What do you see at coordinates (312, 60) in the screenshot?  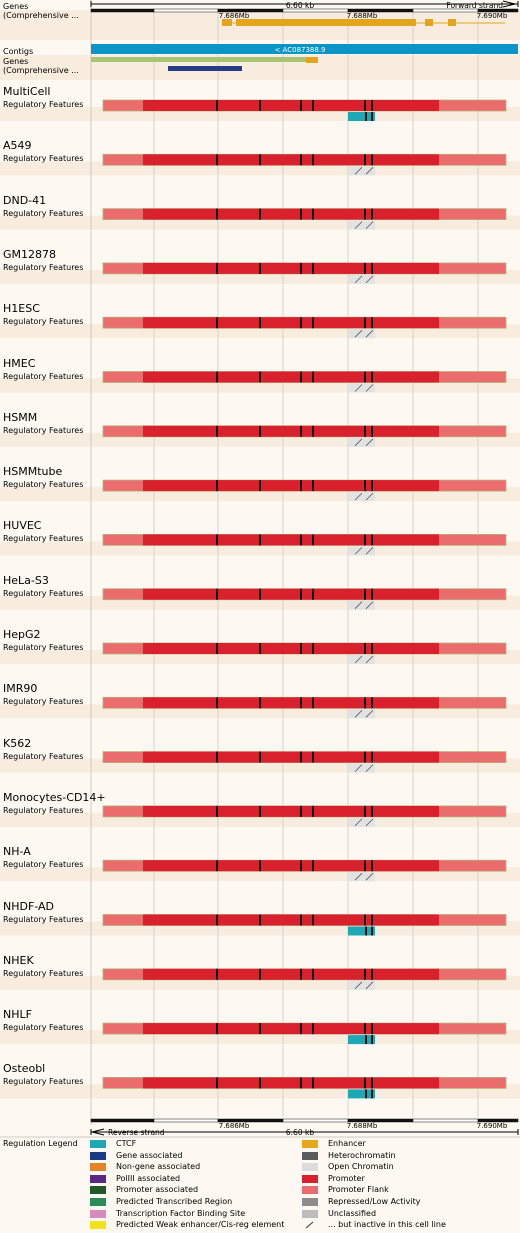 I see `gene-orange` at bounding box center [312, 60].